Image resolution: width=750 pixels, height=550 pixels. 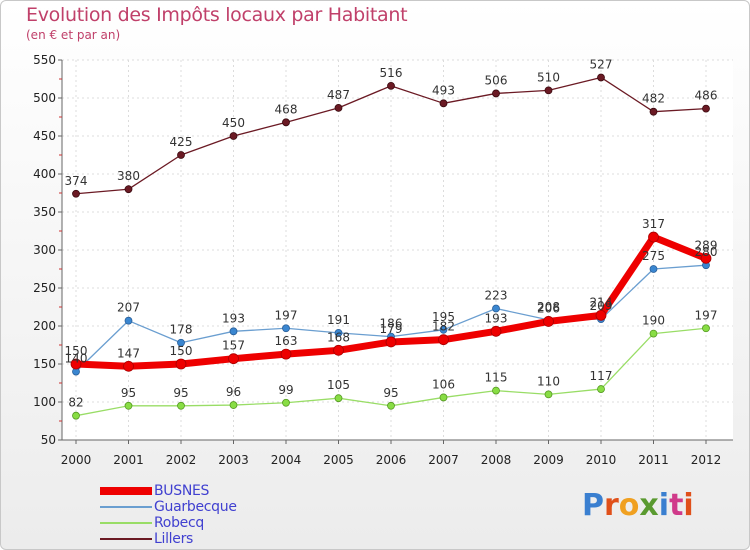 What do you see at coordinates (706, 315) in the screenshot?
I see `data-label-robecq: 197` at bounding box center [706, 315].